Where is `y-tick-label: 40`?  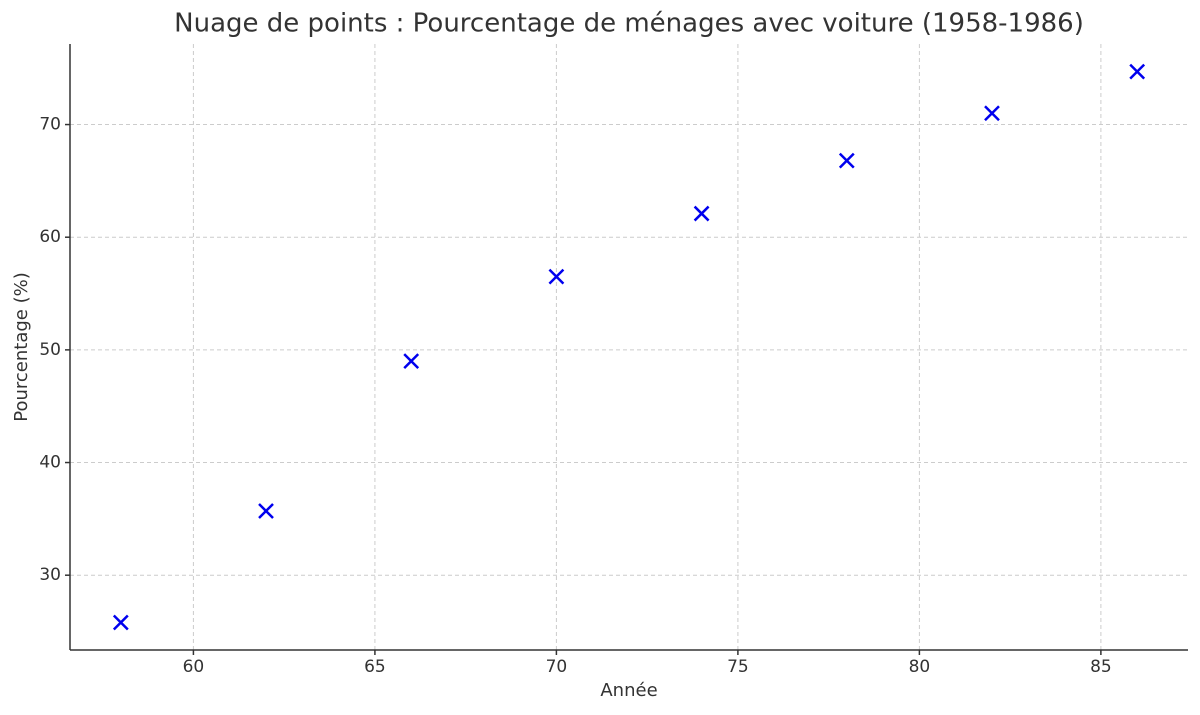
y-tick-label: 40 is located at coordinates (50, 463).